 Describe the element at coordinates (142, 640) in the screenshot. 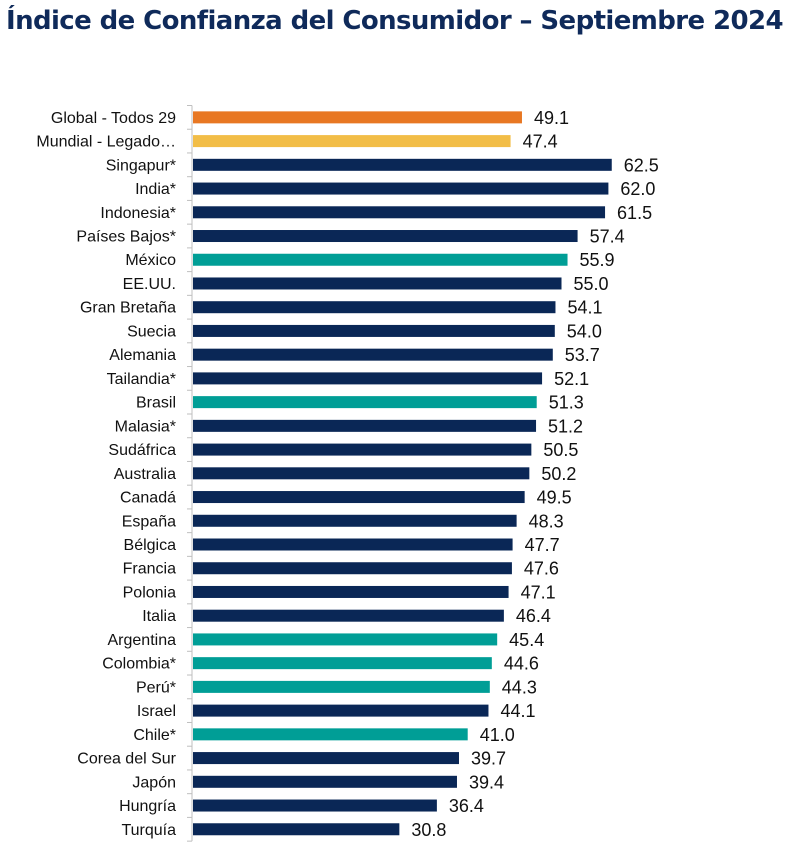

I see `category-label: Argentina` at that location.